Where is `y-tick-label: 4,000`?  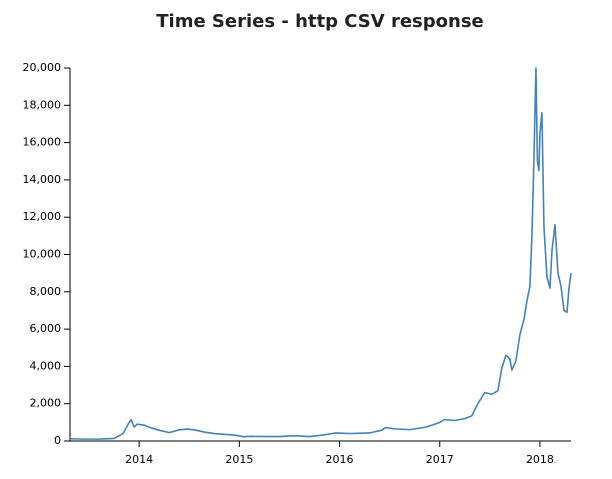 y-tick-label: 4,000 is located at coordinates (46, 365).